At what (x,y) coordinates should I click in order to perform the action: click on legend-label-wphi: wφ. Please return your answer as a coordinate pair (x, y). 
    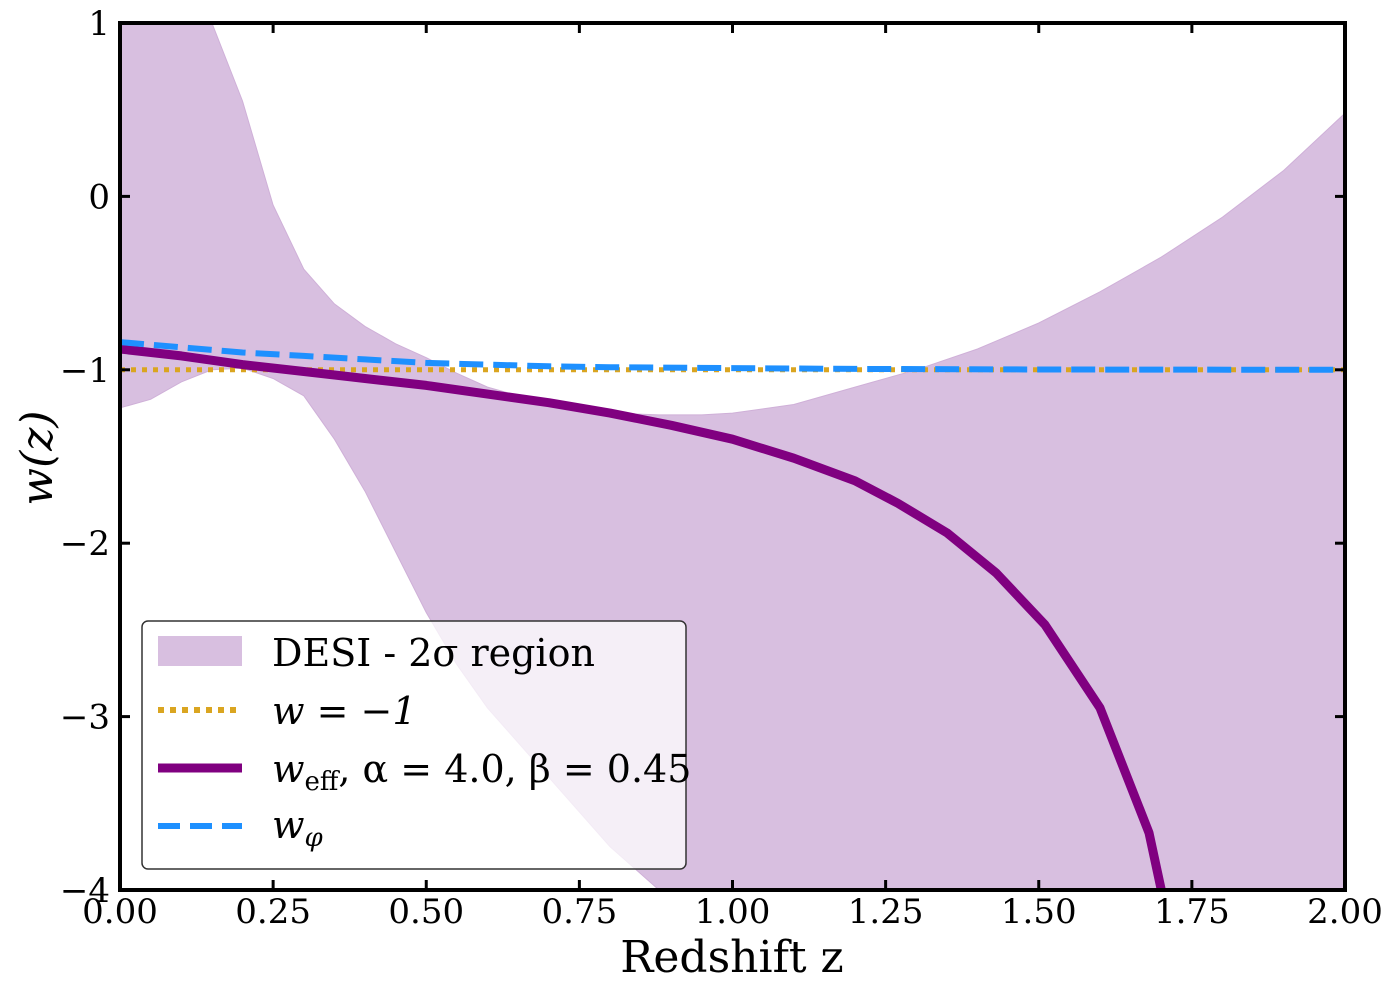
    Looking at the image, I should click on (298, 828).